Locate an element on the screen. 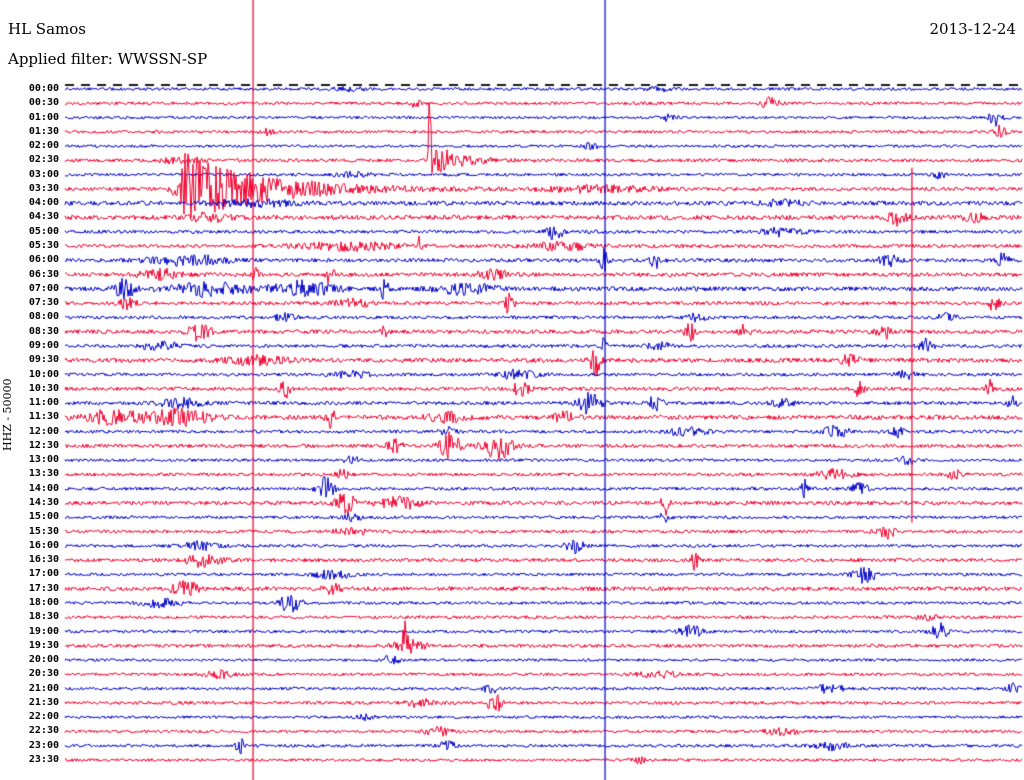  trace-time-label: 00:00 is located at coordinates (43, 88).